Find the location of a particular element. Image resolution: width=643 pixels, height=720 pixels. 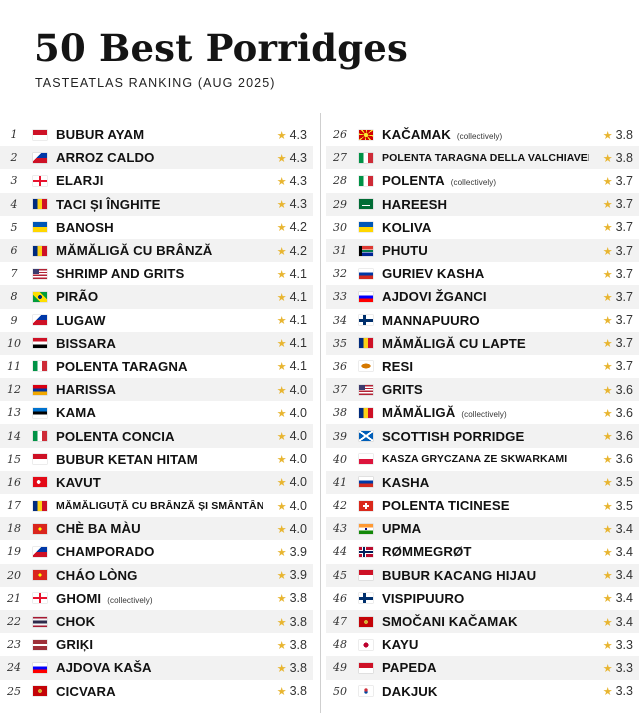

ranking-row: 2 ARROZ CALDO ★ 4.3 is located at coordinates (156, 158).